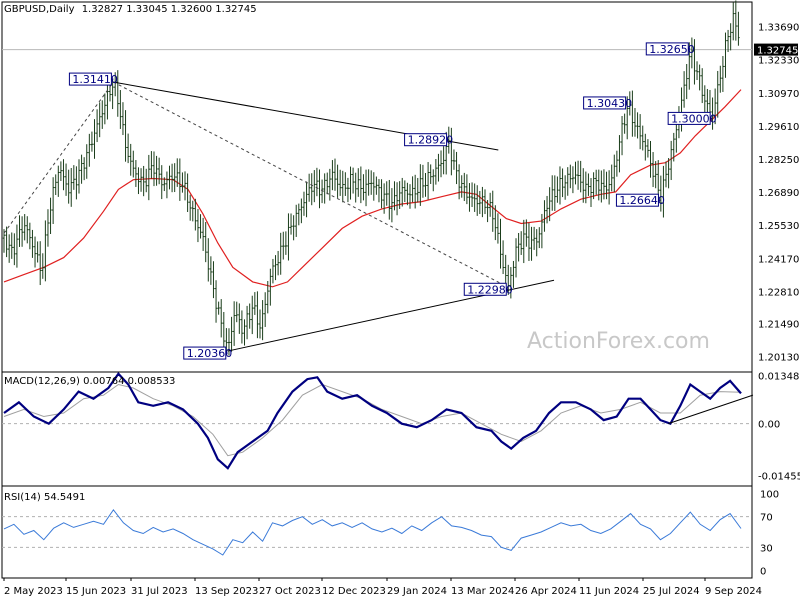  Describe the element at coordinates (610, 103) in the screenshot. I see `pivot-label: 1.30430` at that location.